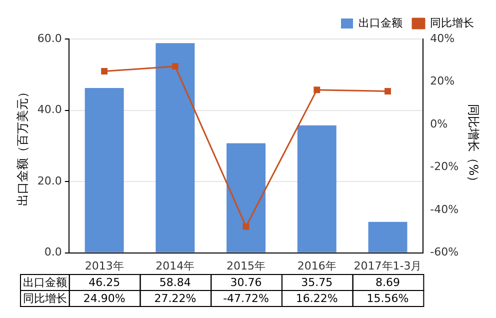 The height and width of the screenshot is (318, 496). I want to click on text: 同比增长, so click(45, 298).